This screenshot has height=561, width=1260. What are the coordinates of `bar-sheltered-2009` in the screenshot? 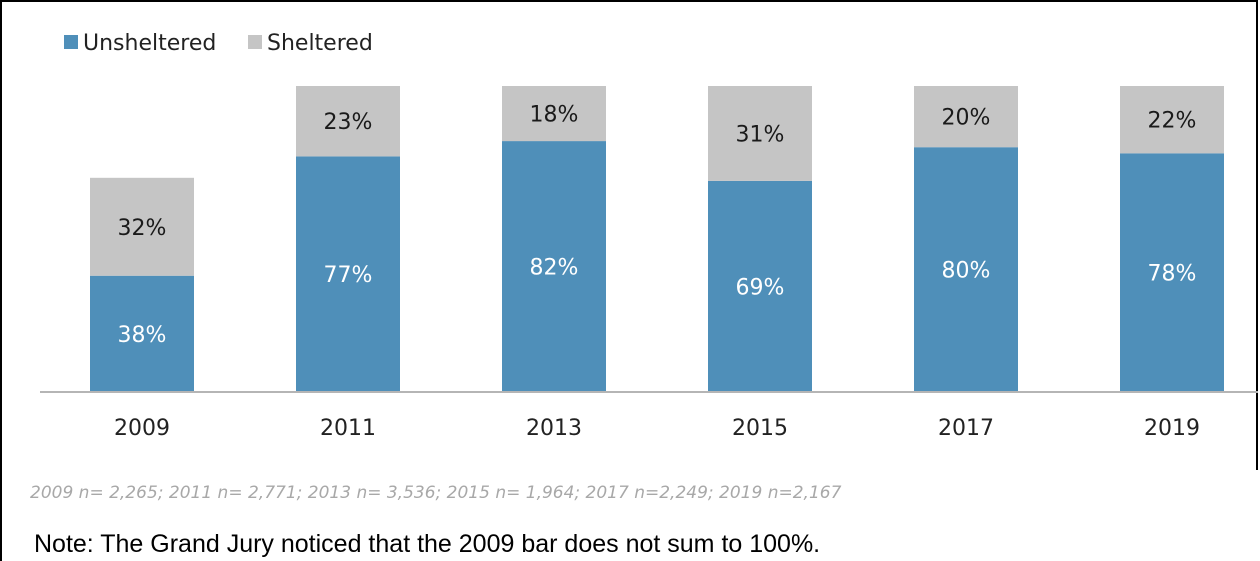 It's located at (142, 226).